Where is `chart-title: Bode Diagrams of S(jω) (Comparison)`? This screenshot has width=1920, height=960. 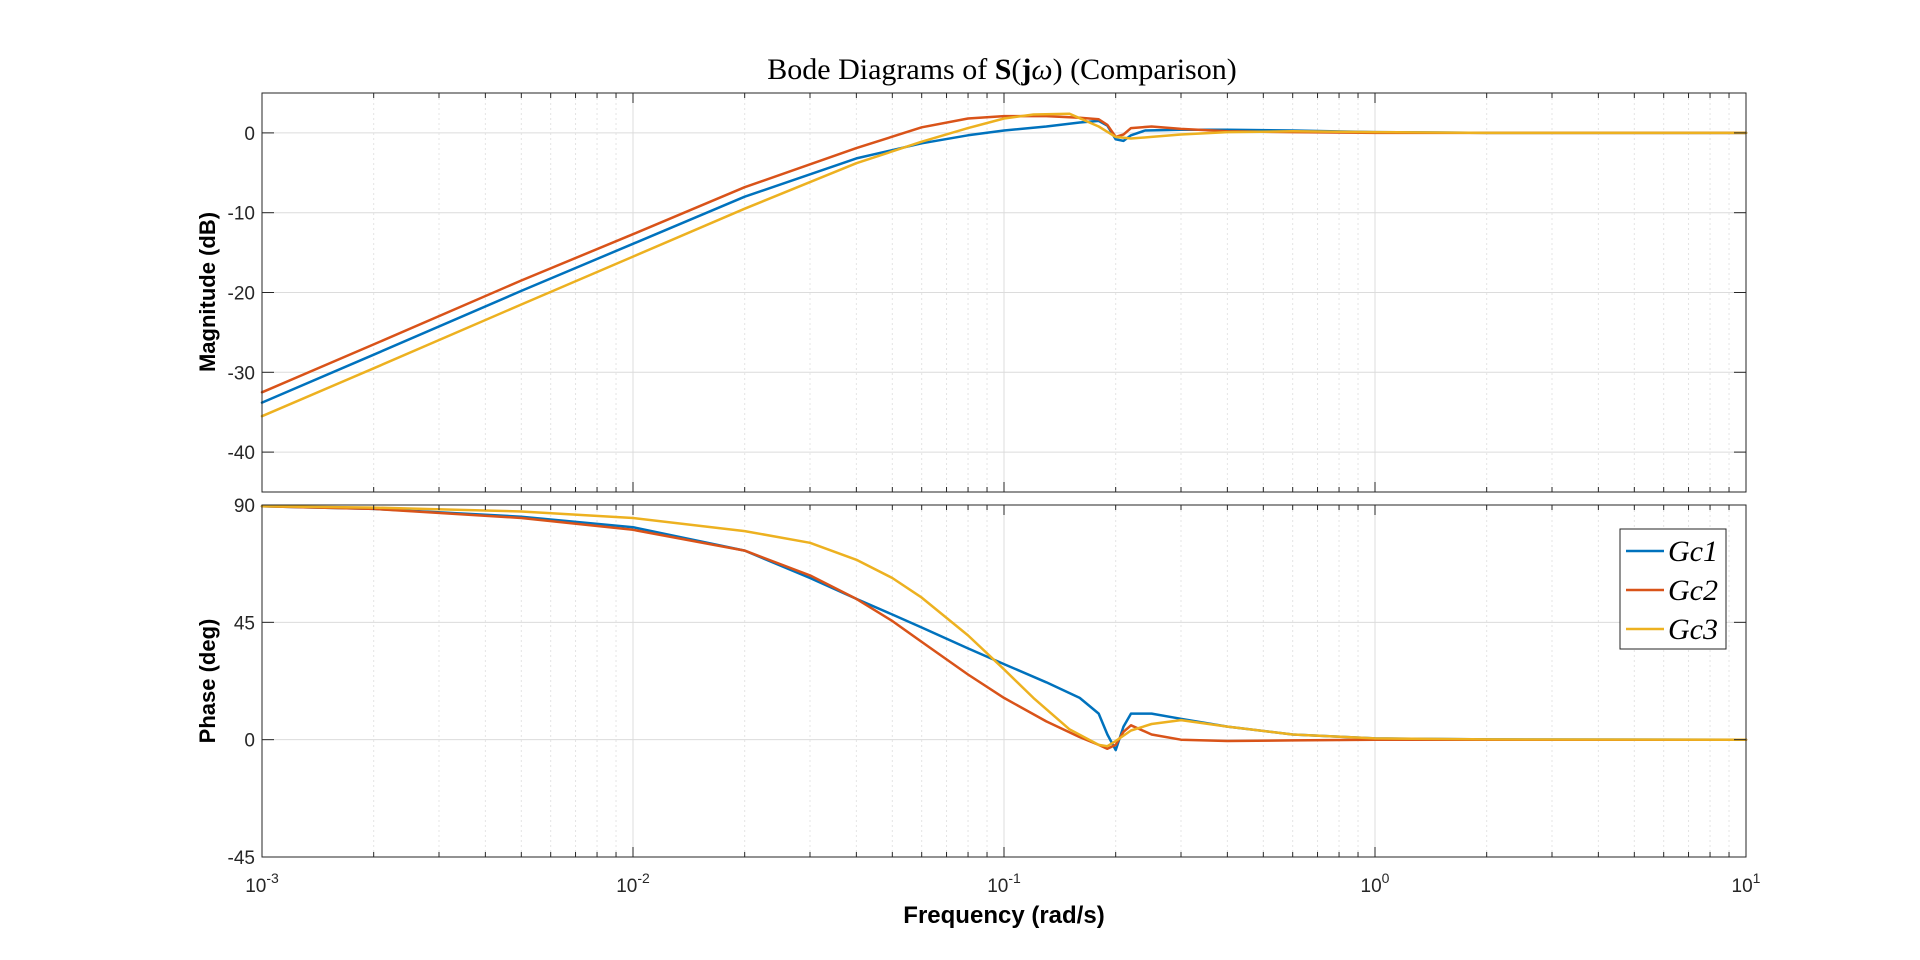
chart-title: Bode Diagrams of S(jω) (Comparison) is located at coordinates (1001, 69).